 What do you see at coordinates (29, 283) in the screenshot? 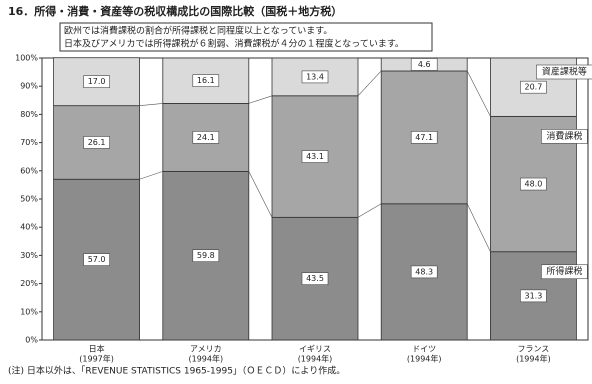
I see `y-tick-label: 20%` at bounding box center [29, 283].